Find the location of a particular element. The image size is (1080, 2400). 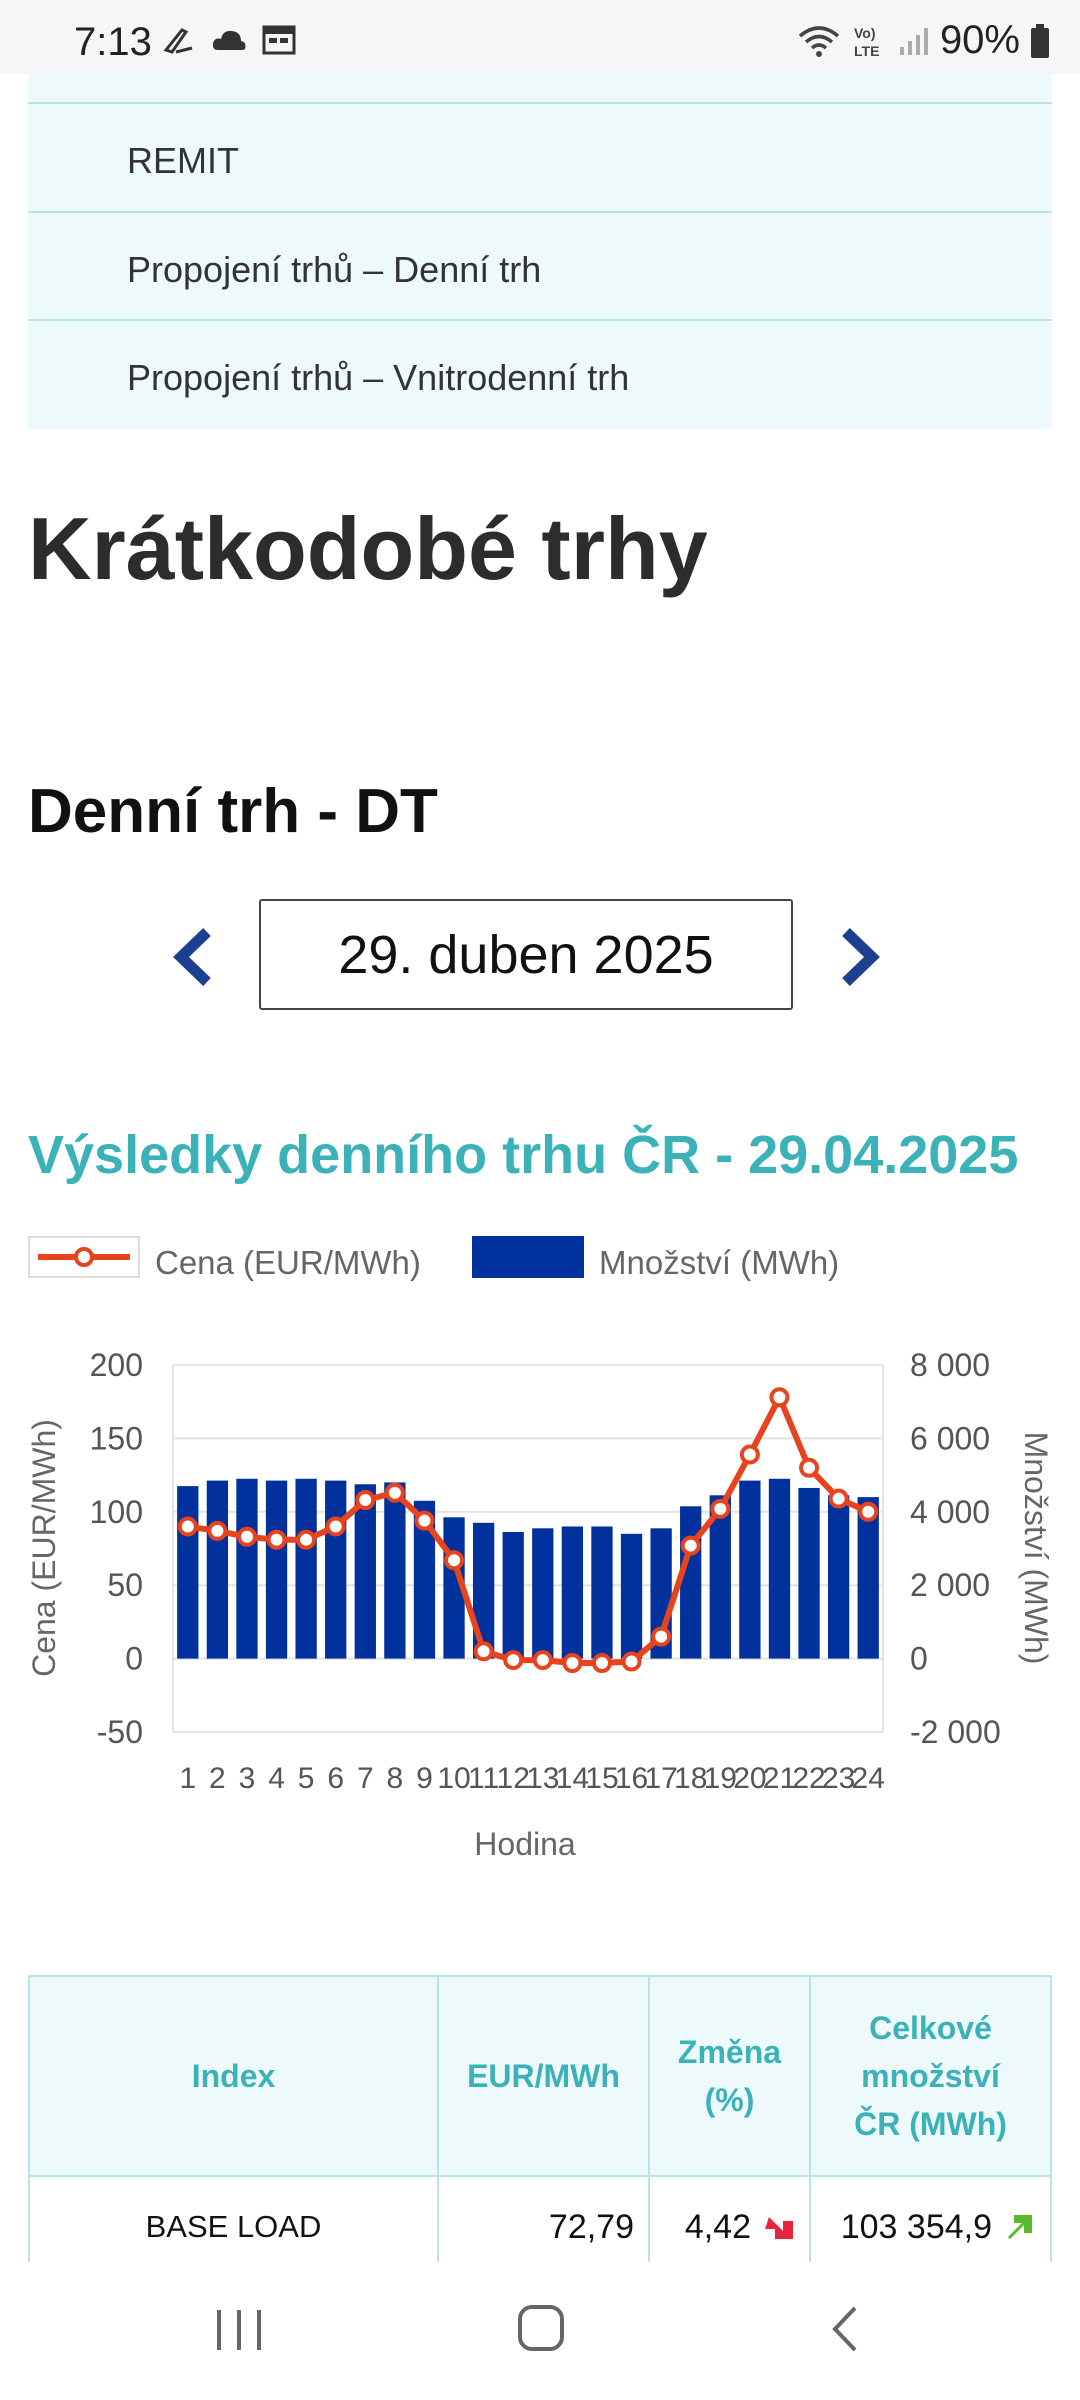

calendar-icon is located at coordinates (279, 40).